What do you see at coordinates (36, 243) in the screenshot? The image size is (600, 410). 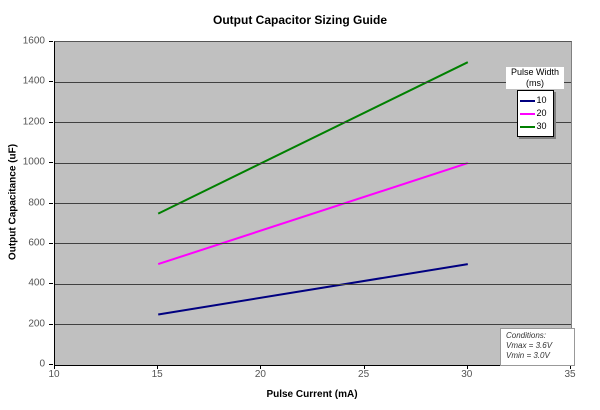 I see `y-tick-label-600: 600` at bounding box center [36, 243].